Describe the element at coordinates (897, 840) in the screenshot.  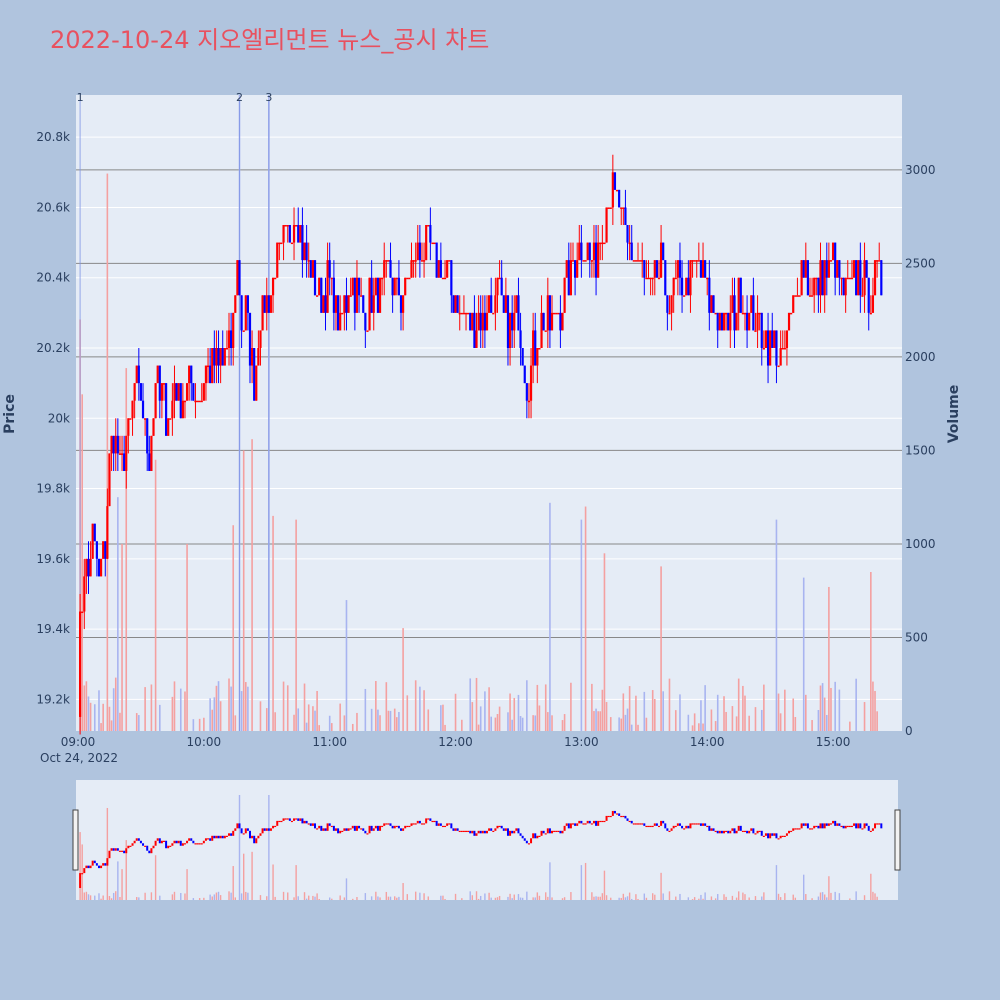
I see `range-slider-right-handle` at that location.